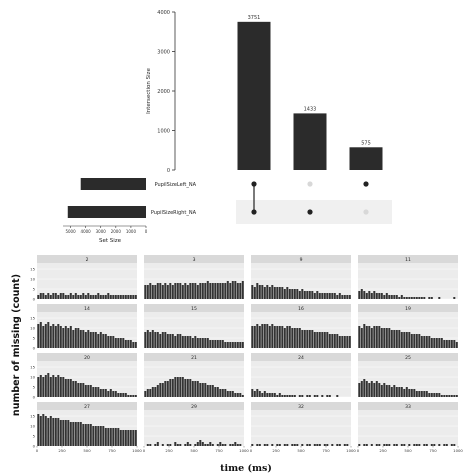 Image resolution: width=474 pixels, height=474 pixels. I want to click on matrix-dot-empty, so click(310, 184).